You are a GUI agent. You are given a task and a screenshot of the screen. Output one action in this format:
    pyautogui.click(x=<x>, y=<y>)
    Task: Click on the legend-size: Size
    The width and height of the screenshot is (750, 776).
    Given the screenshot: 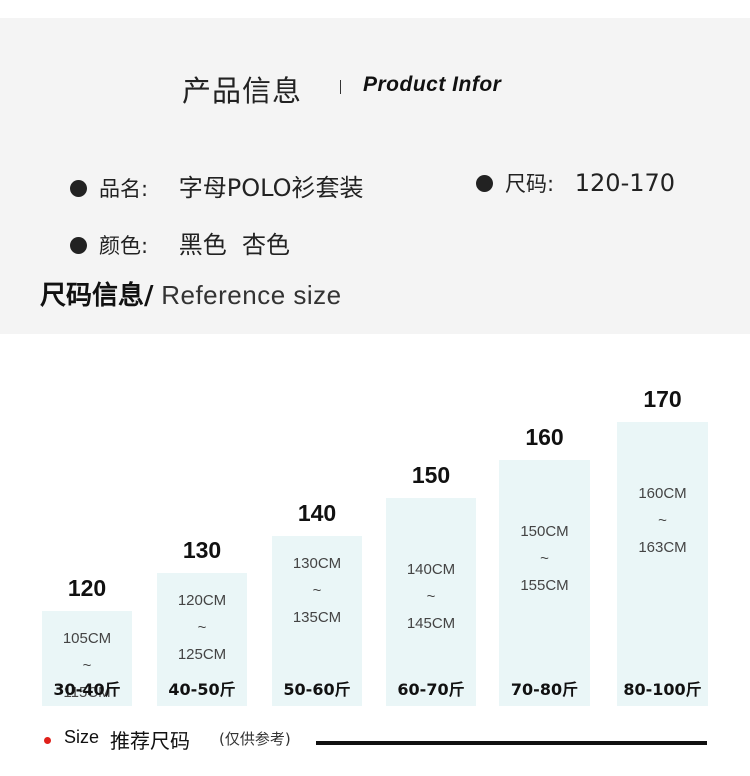 What is the action you would take?
    pyautogui.click(x=82, y=737)
    